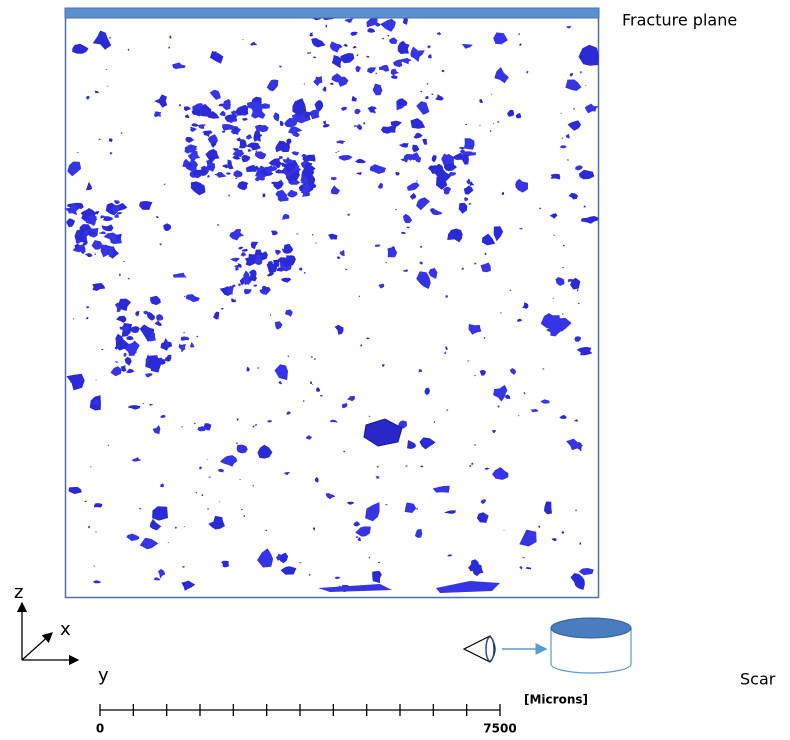  I want to click on eye-lens, so click(490, 649).